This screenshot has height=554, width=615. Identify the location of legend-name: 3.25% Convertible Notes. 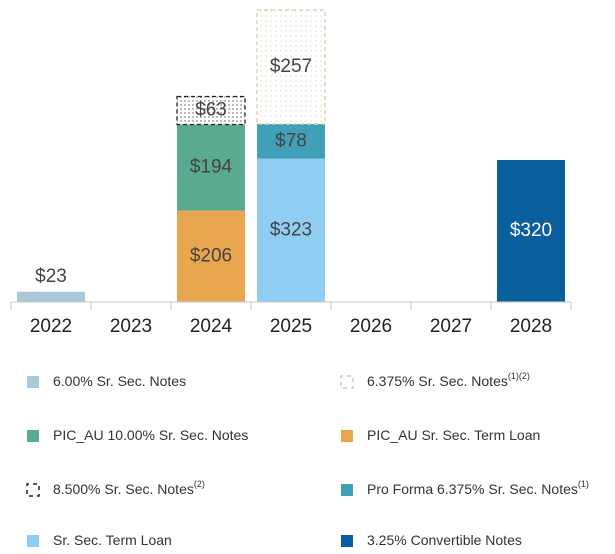
(444, 540).